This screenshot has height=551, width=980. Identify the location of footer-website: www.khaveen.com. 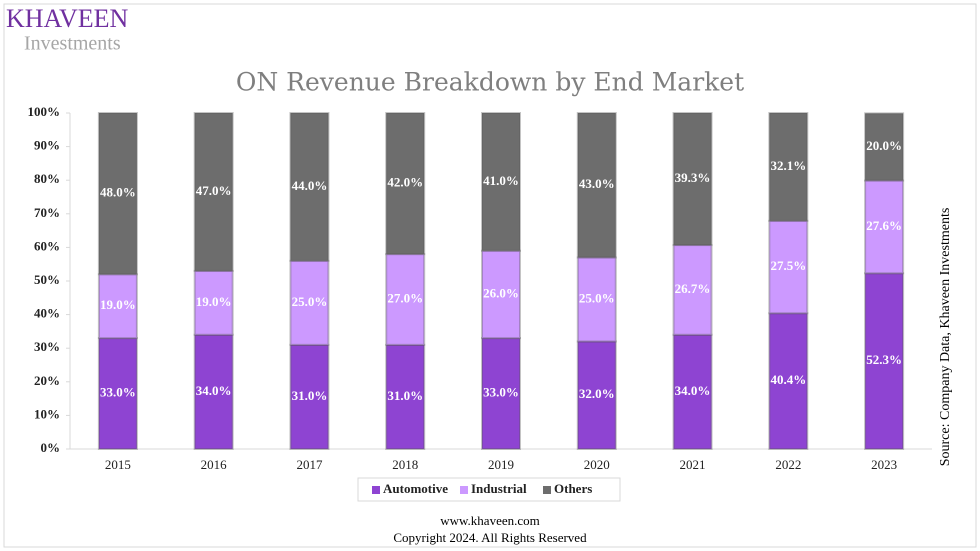
(490, 520).